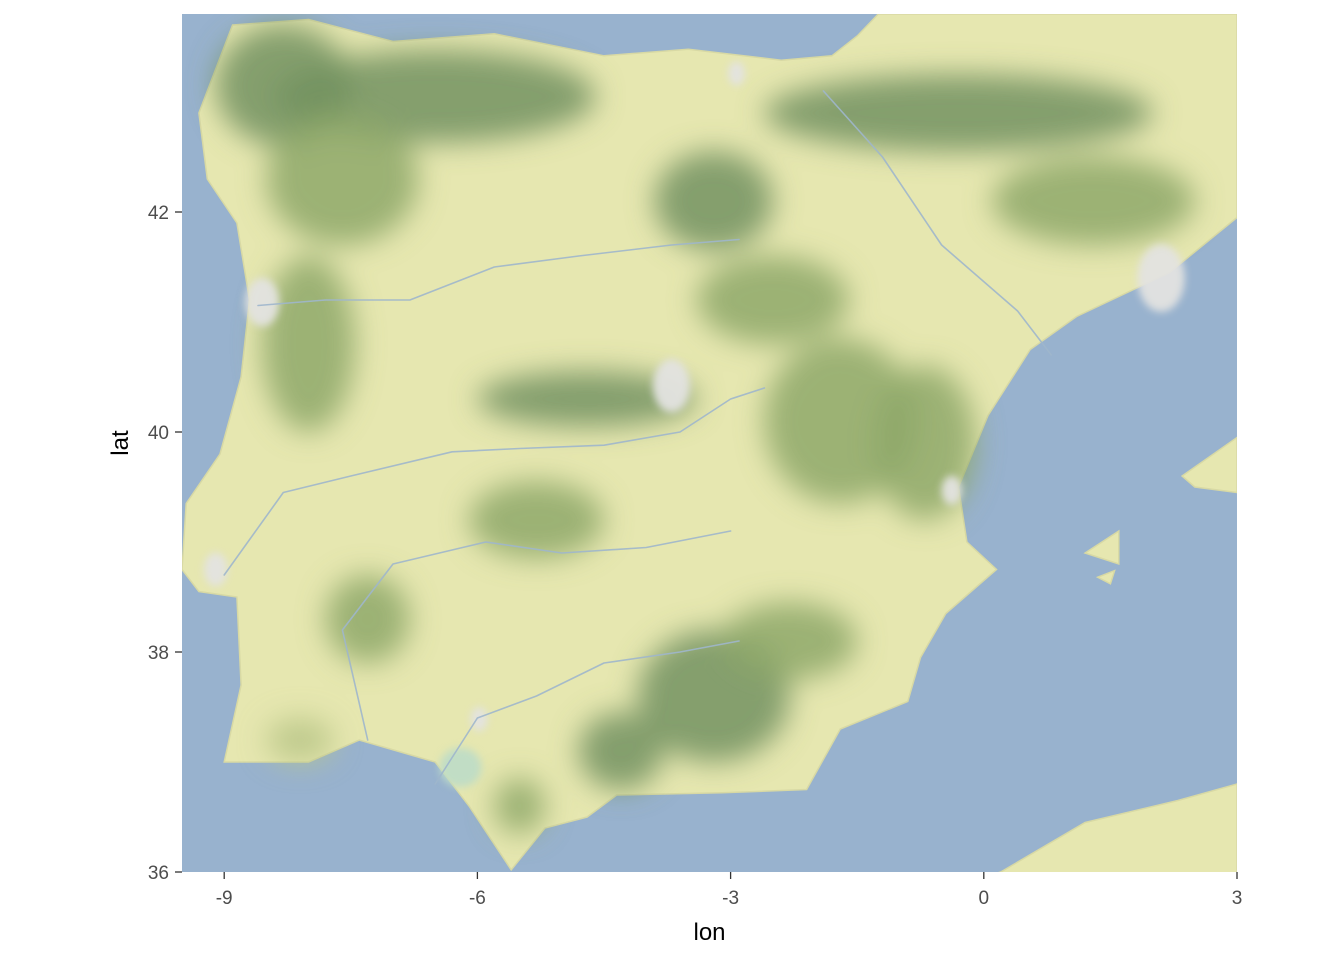 The image size is (1344, 960). What do you see at coordinates (120, 443) in the screenshot?
I see `y-axis-title: lat` at bounding box center [120, 443].